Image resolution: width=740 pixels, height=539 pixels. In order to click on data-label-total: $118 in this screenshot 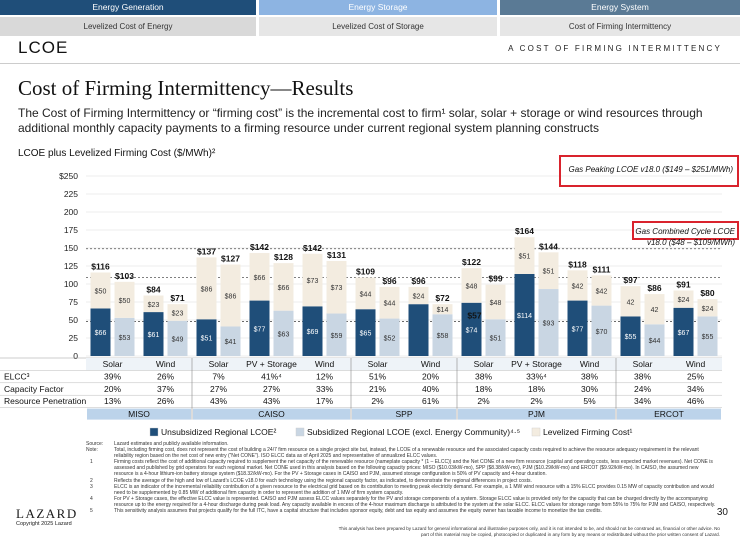, I will do `click(577, 264)`.